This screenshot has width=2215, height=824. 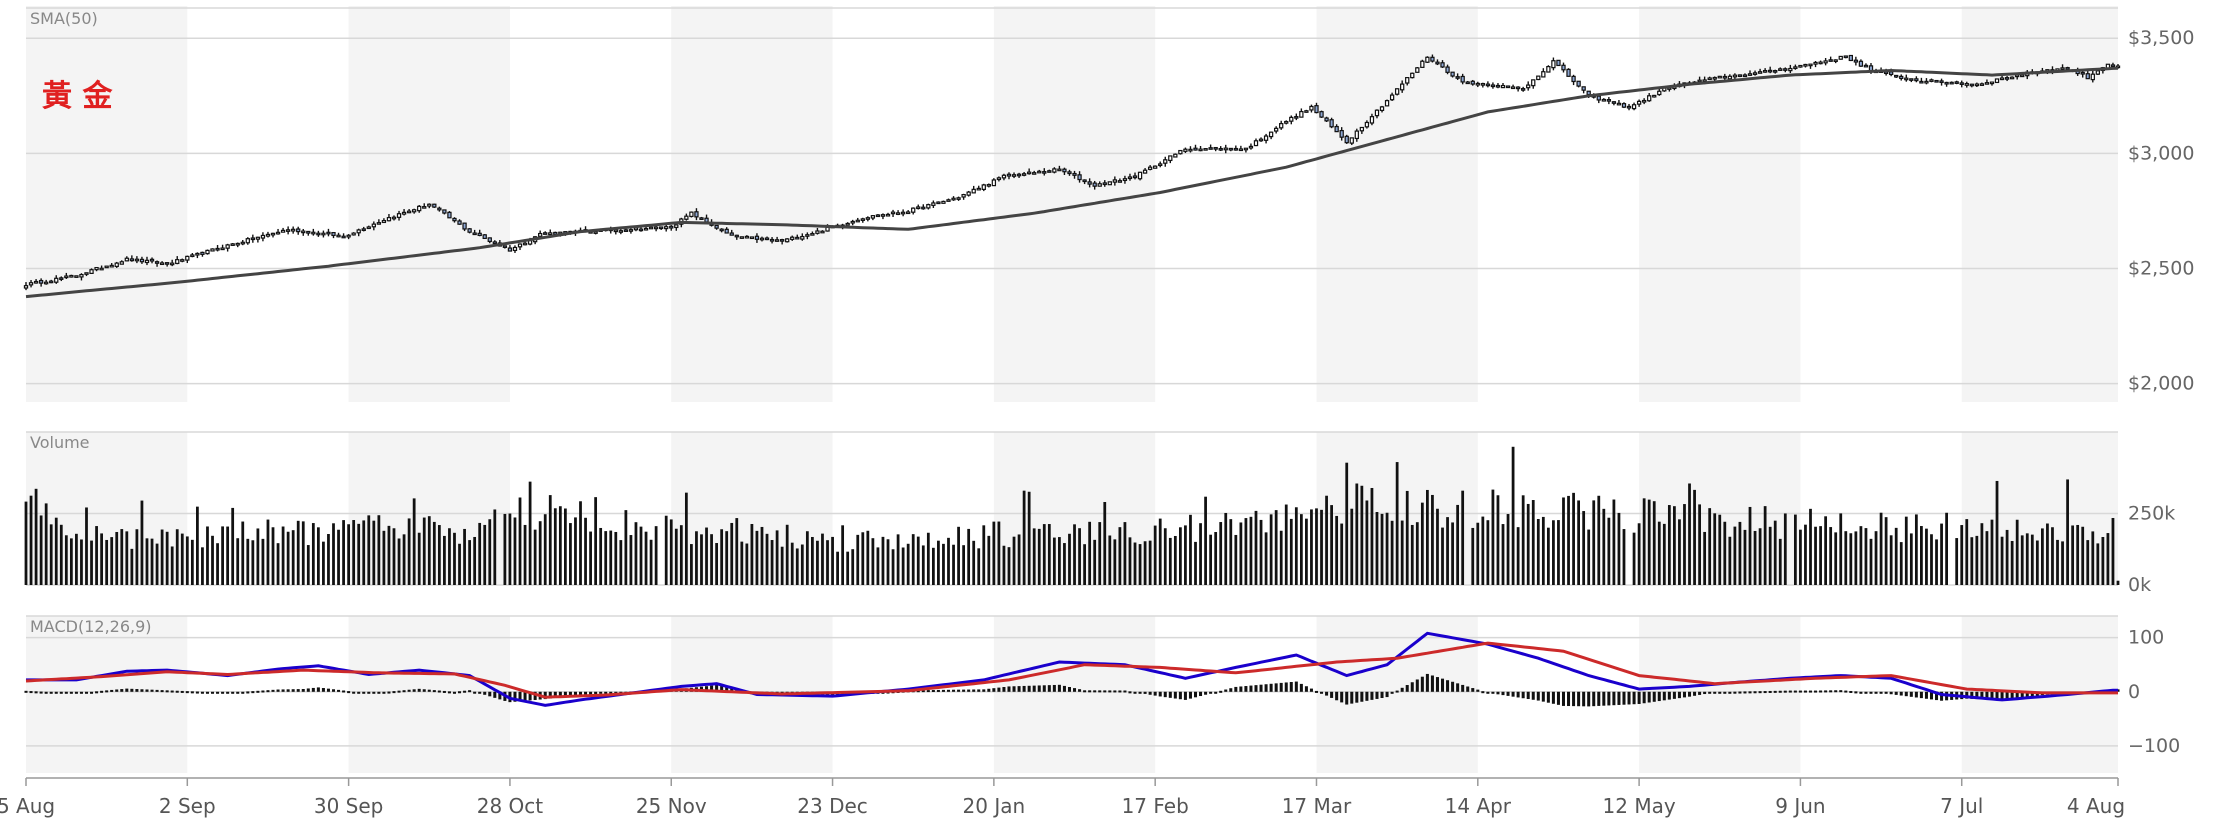 What do you see at coordinates (60, 442) in the screenshot?
I see `volume-indicator-label: Volume` at bounding box center [60, 442].